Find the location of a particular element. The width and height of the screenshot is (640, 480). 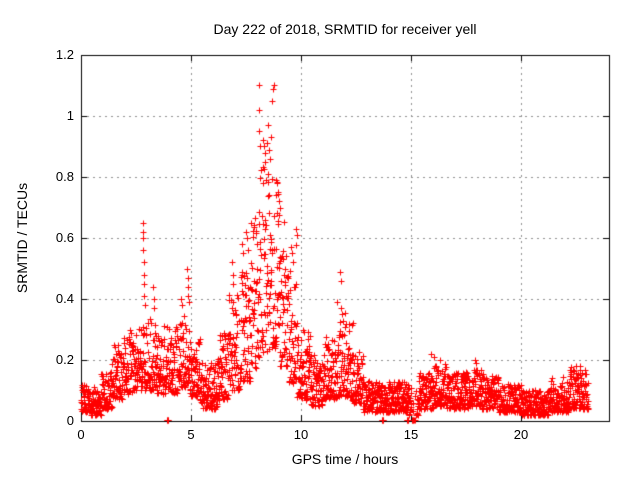

y-tick-label: 0.8 is located at coordinates (64, 176).